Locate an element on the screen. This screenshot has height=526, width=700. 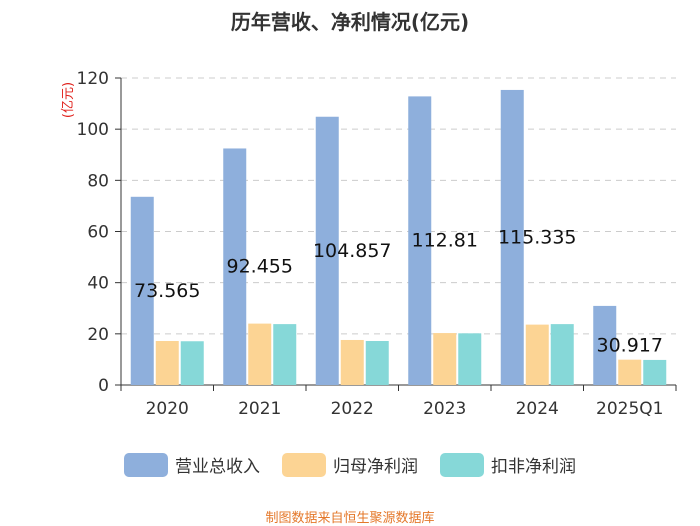
legend-item-parent-net-profit: 归母净利润 is located at coordinates (350, 464).